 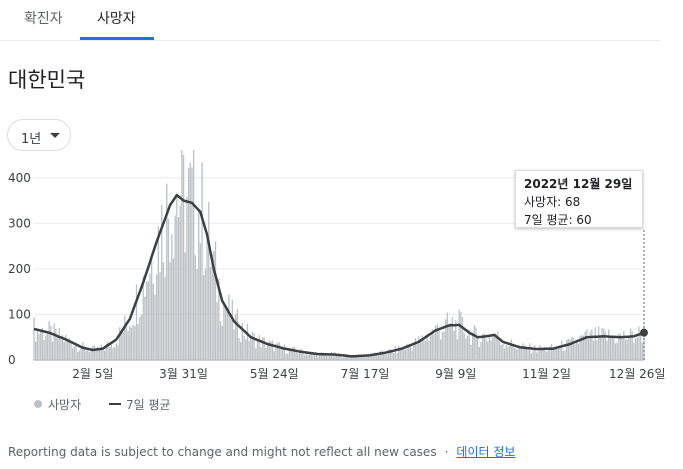 What do you see at coordinates (39, 135) in the screenshot?
I see `time-range-dropdown: 1년` at bounding box center [39, 135].